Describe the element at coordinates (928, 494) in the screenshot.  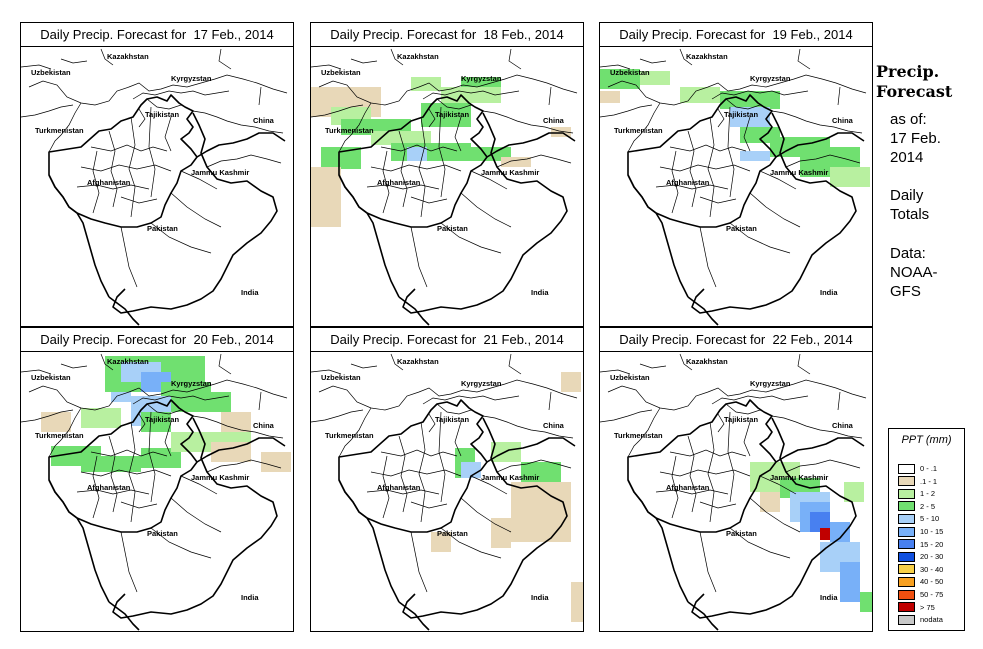
I see `legend-label: 1 - 2` at that location.